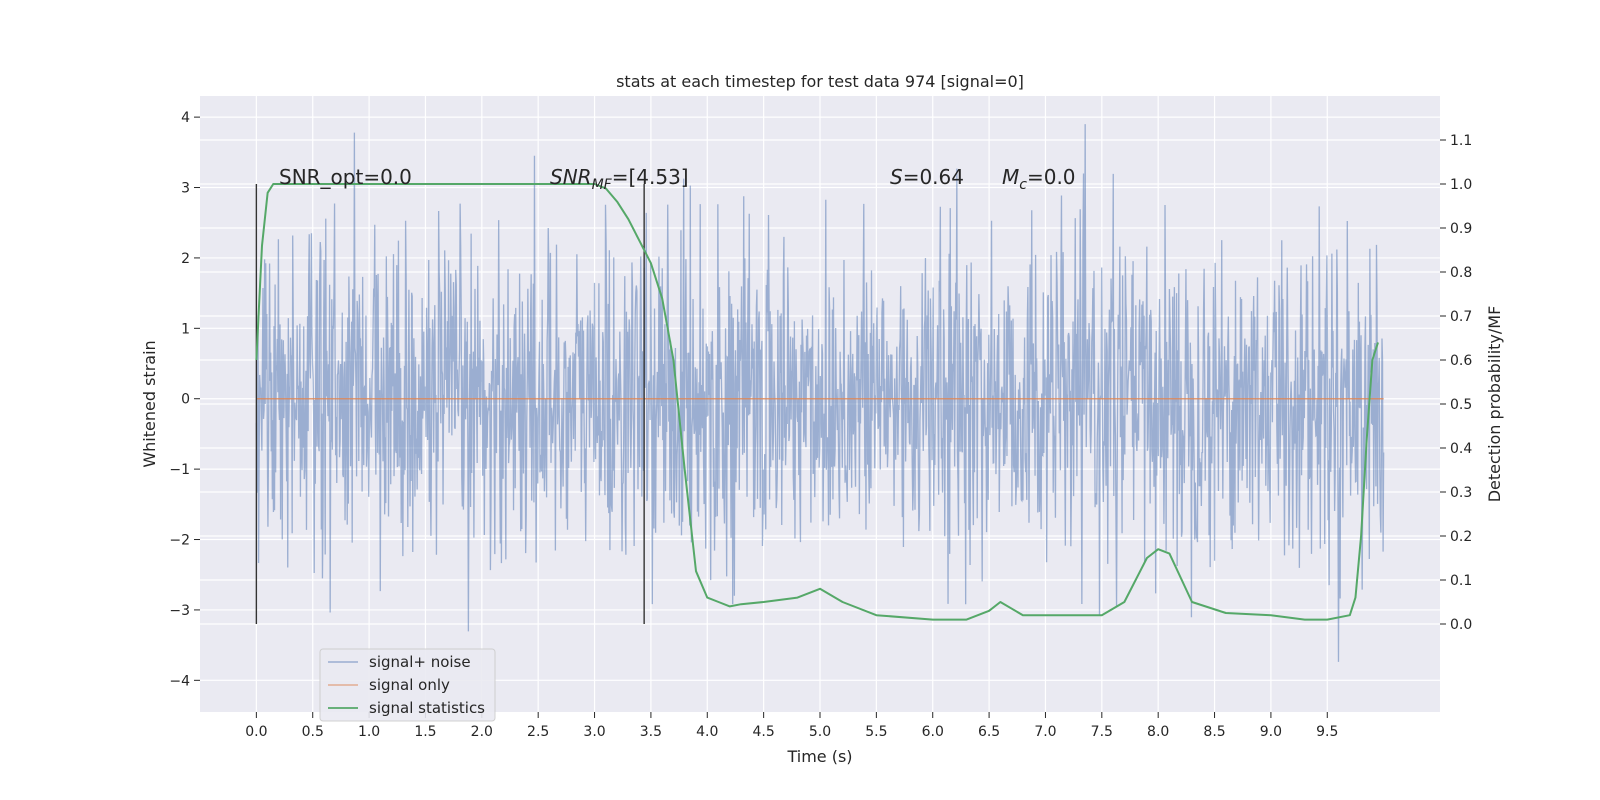 The height and width of the screenshot is (800, 1600). I want to click on x-tick-label: 1.0, so click(369, 732).